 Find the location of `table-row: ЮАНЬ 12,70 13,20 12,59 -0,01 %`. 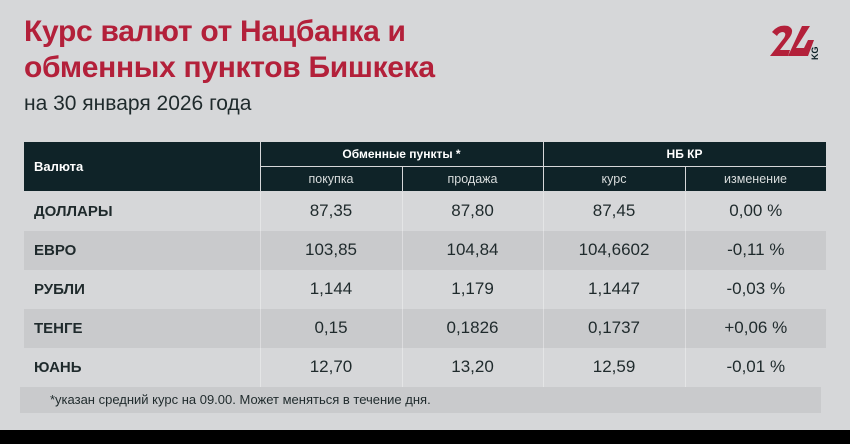

table-row: ЮАНЬ 12,70 13,20 12,59 -0,01 % is located at coordinates (425, 367).